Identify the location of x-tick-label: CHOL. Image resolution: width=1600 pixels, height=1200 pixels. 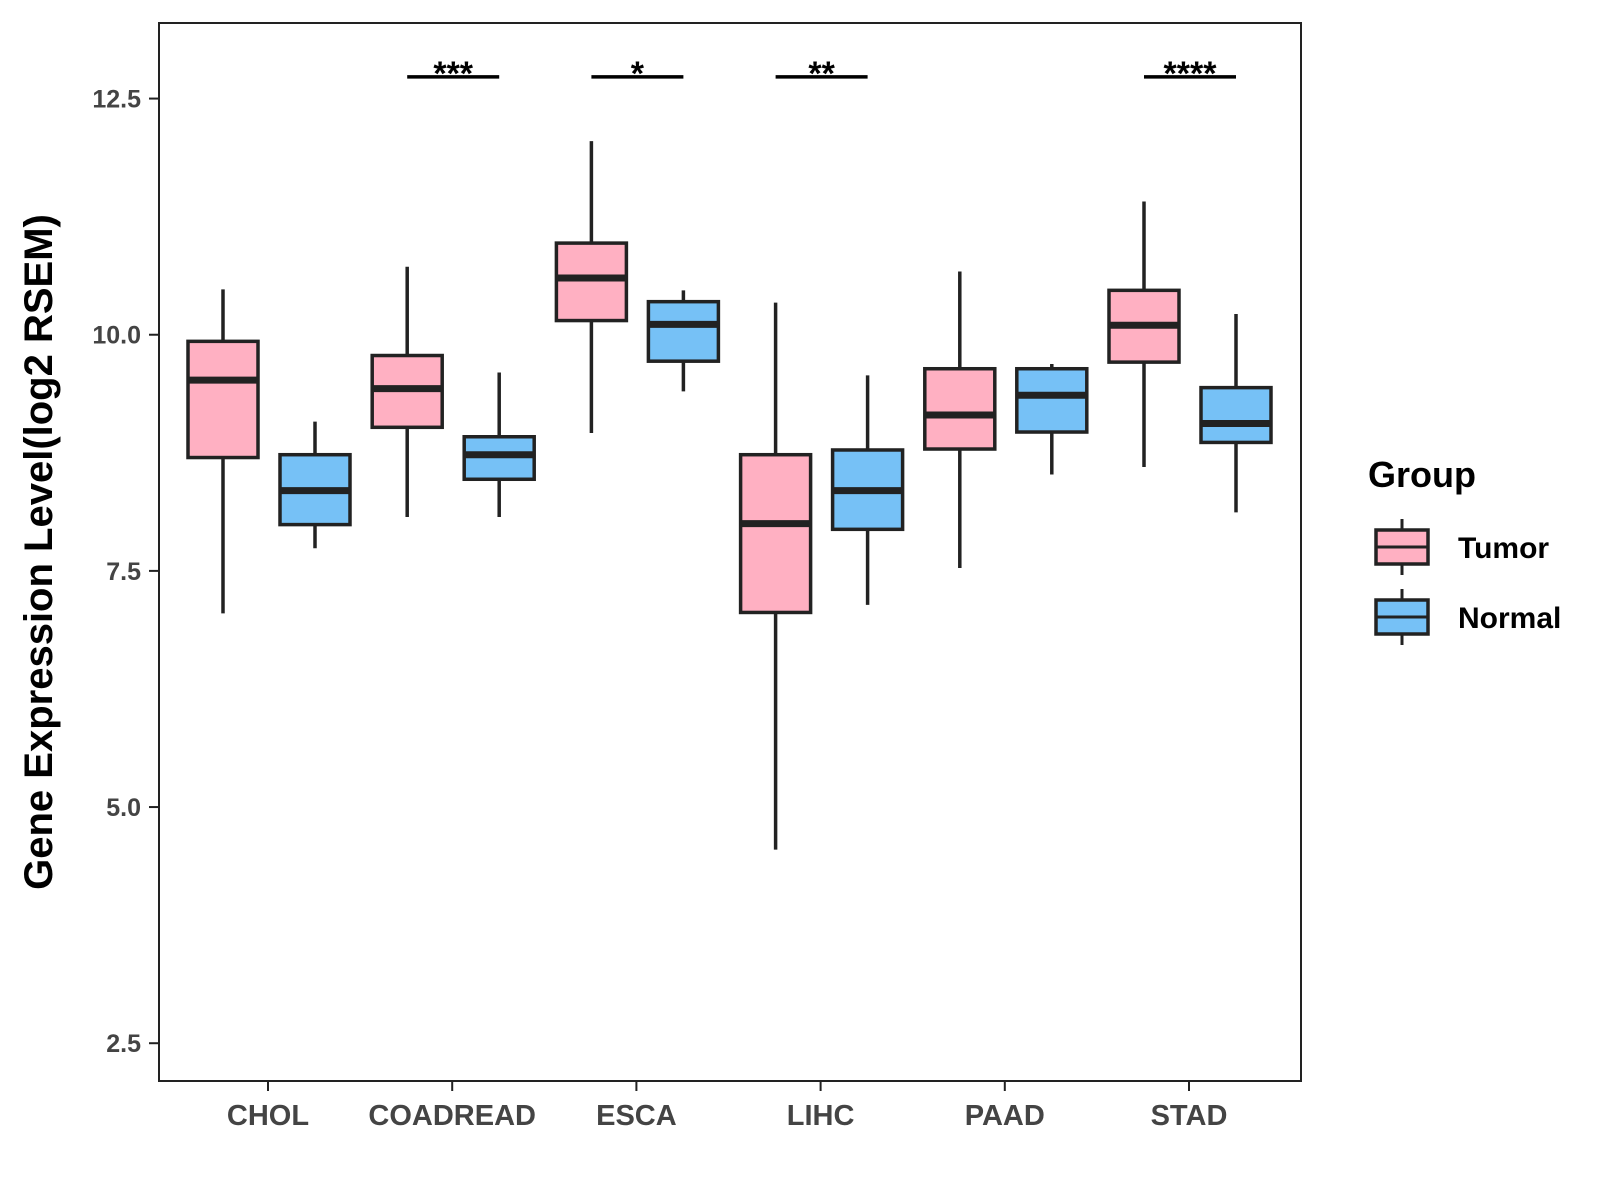
(268, 1116).